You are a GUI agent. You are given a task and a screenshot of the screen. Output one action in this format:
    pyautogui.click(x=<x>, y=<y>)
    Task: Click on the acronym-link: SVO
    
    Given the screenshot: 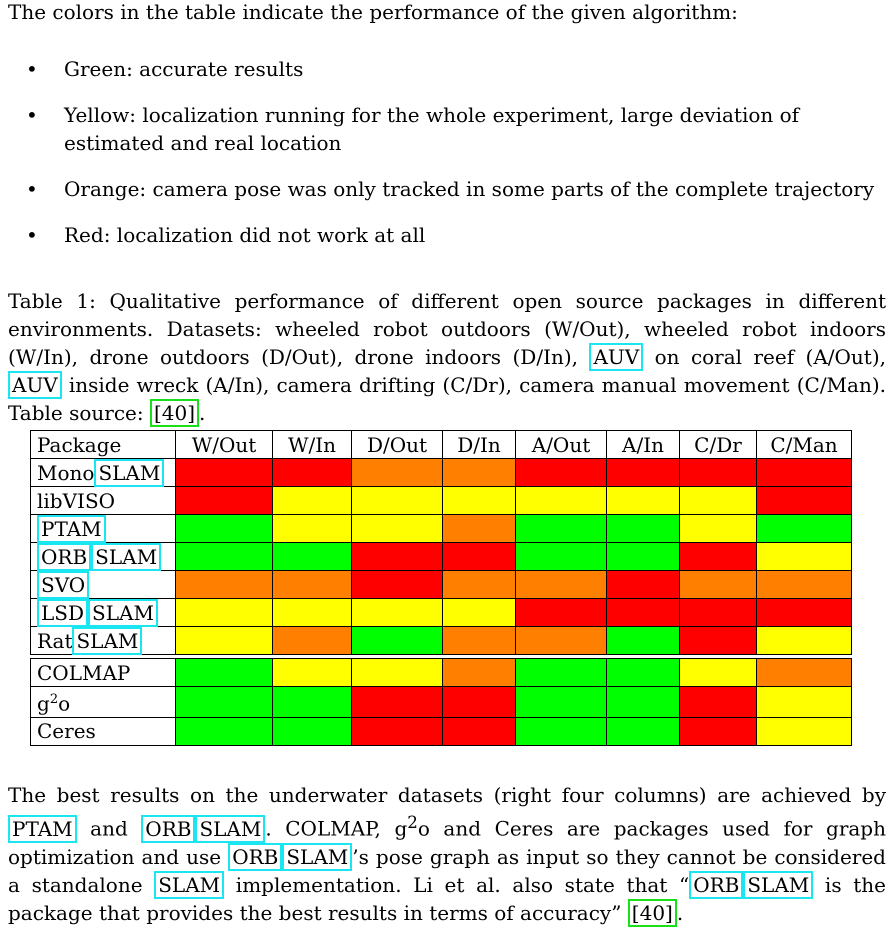 What is the action you would take?
    pyautogui.click(x=63, y=584)
    